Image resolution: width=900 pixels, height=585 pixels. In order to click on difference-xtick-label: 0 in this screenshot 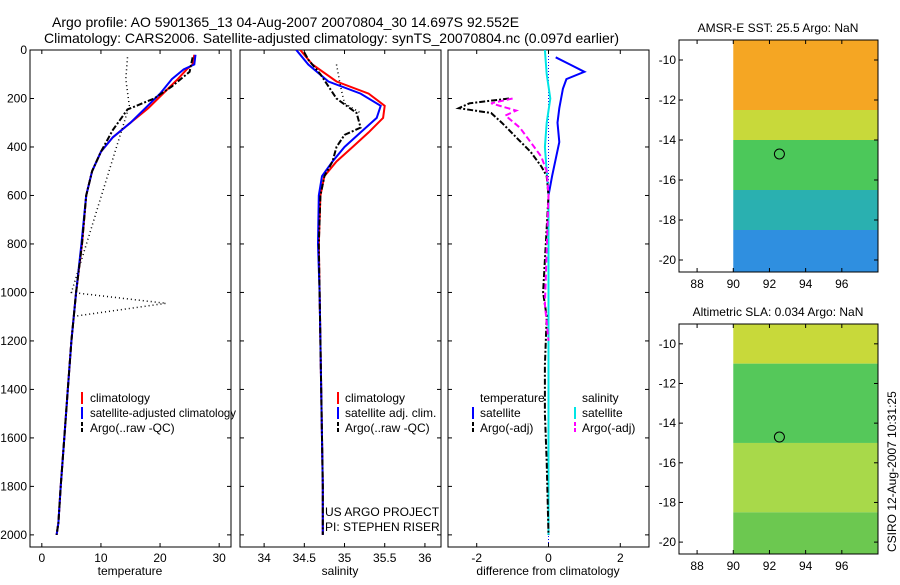, I will do `click(548, 558)`.